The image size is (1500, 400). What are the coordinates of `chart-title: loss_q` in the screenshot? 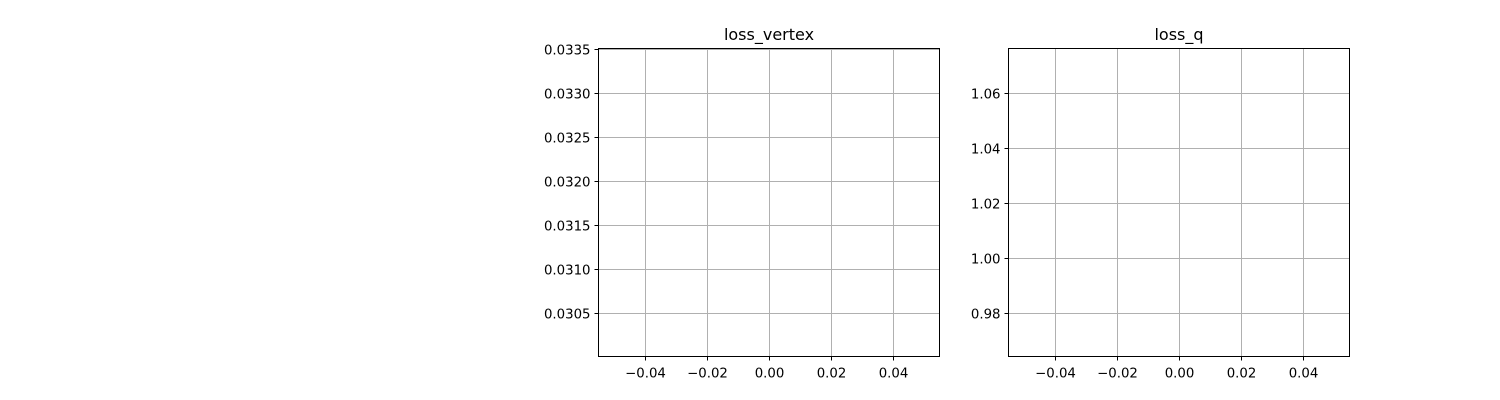 It's located at (1178, 35).